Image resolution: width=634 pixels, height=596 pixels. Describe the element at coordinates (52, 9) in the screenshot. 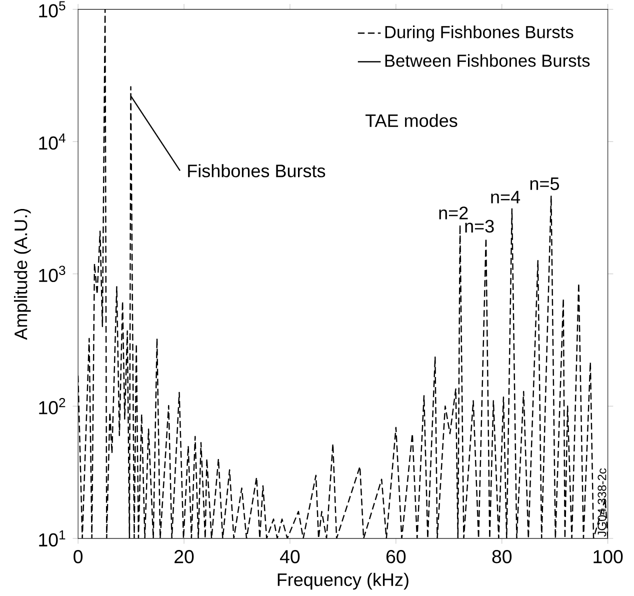

I see `y-tick-label: 10$^{5}$` at that location.